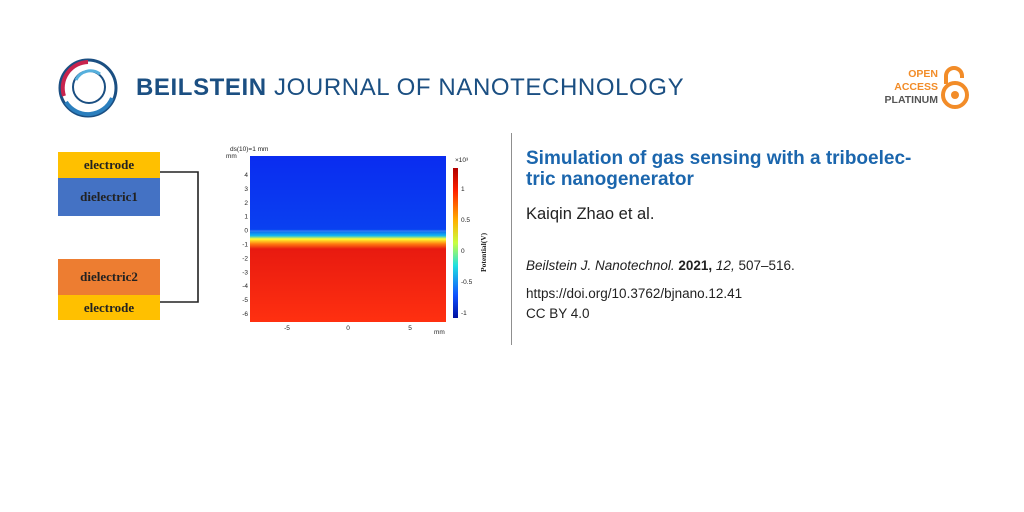 Image resolution: width=1024 pixels, height=512 pixels. What do you see at coordinates (467, 282) in the screenshot?
I see `colorbar-tick-label: -0.5` at bounding box center [467, 282].